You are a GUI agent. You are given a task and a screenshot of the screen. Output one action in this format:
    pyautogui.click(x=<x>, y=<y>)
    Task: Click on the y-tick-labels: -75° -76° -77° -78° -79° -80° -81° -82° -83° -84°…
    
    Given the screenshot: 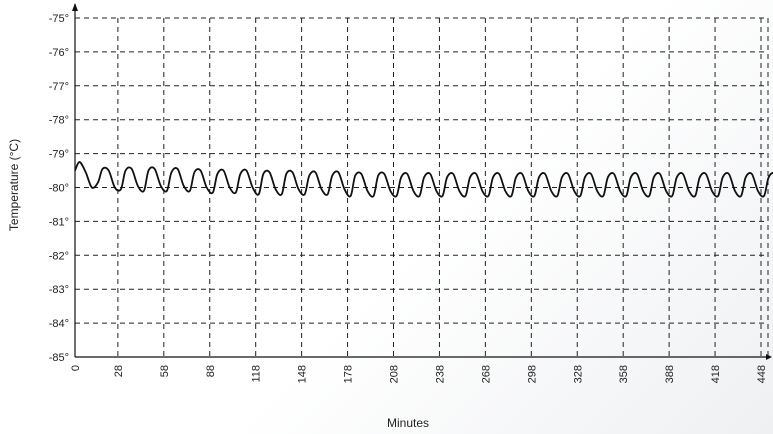 What is the action you would take?
    pyautogui.click(x=59, y=188)
    